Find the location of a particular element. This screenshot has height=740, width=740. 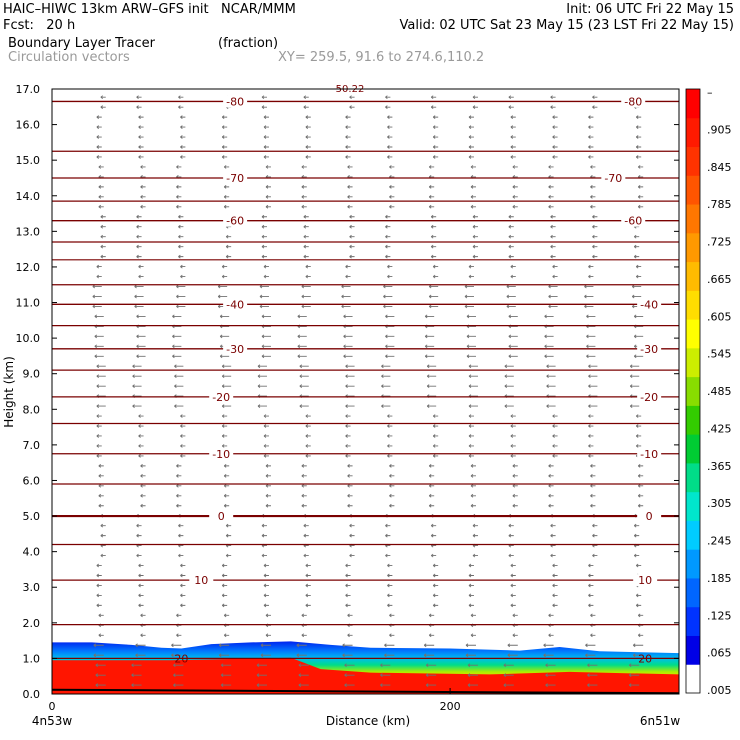

y-tick-label: 8.0 is located at coordinates (32, 409).